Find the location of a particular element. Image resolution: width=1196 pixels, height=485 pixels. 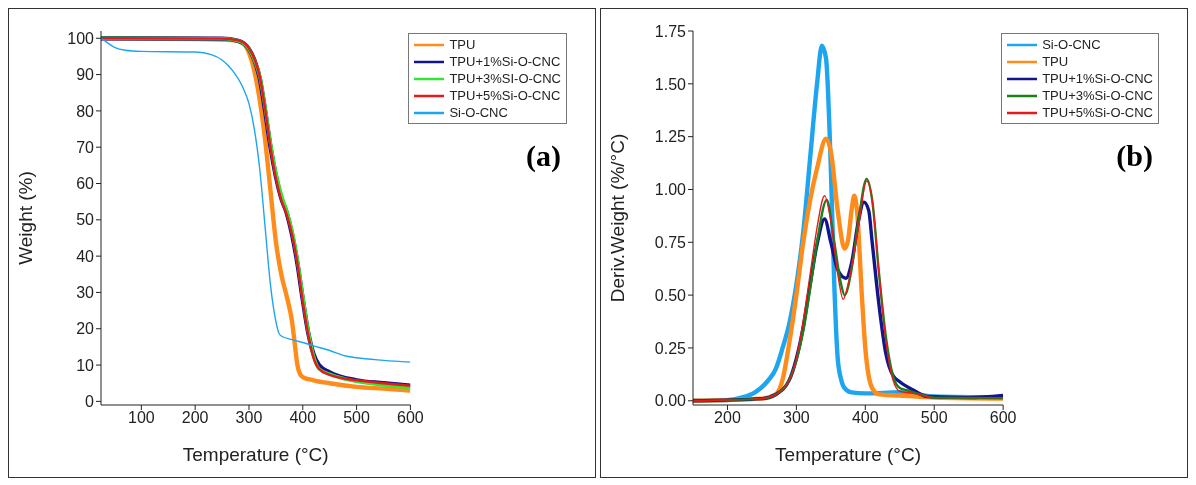

y-tick-label: 20 is located at coordinates (85, 329).